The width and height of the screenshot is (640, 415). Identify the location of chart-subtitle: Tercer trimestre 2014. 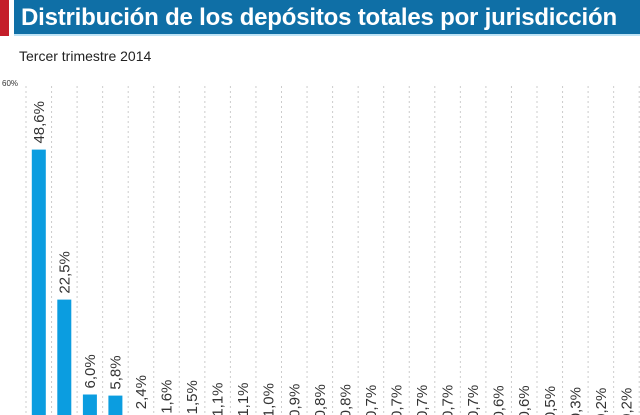
(85, 56).